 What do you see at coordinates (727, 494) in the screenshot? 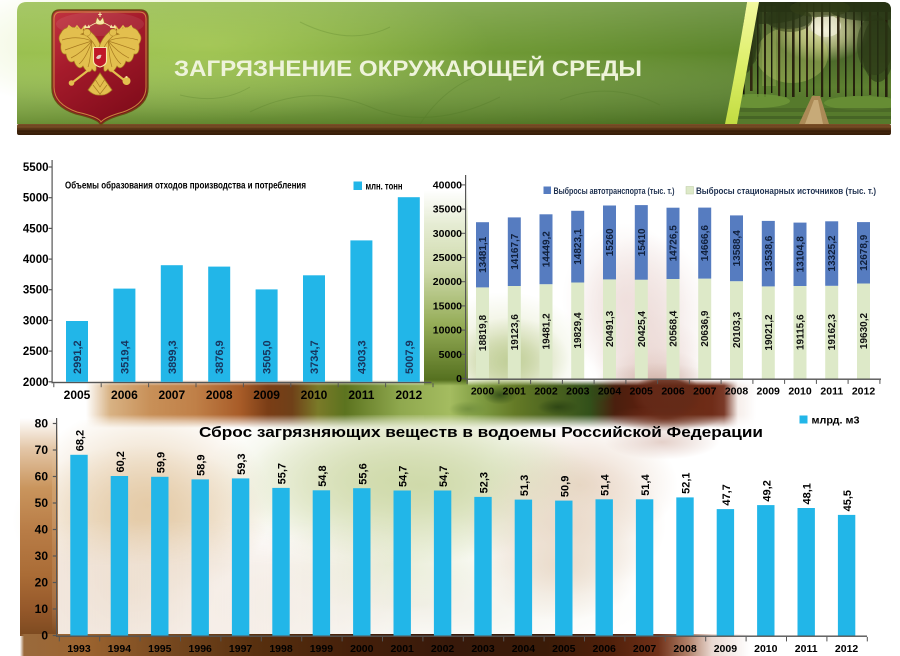
I see `svg-text: 47,7` at bounding box center [727, 494].